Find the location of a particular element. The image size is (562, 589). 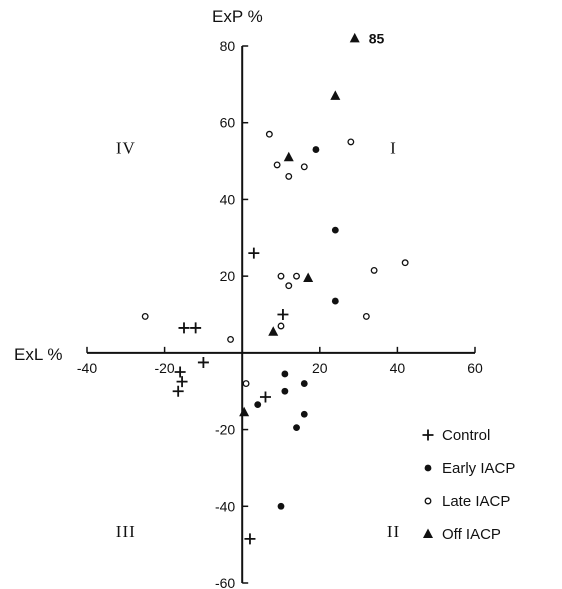

legend-marker-control is located at coordinates (428, 435).